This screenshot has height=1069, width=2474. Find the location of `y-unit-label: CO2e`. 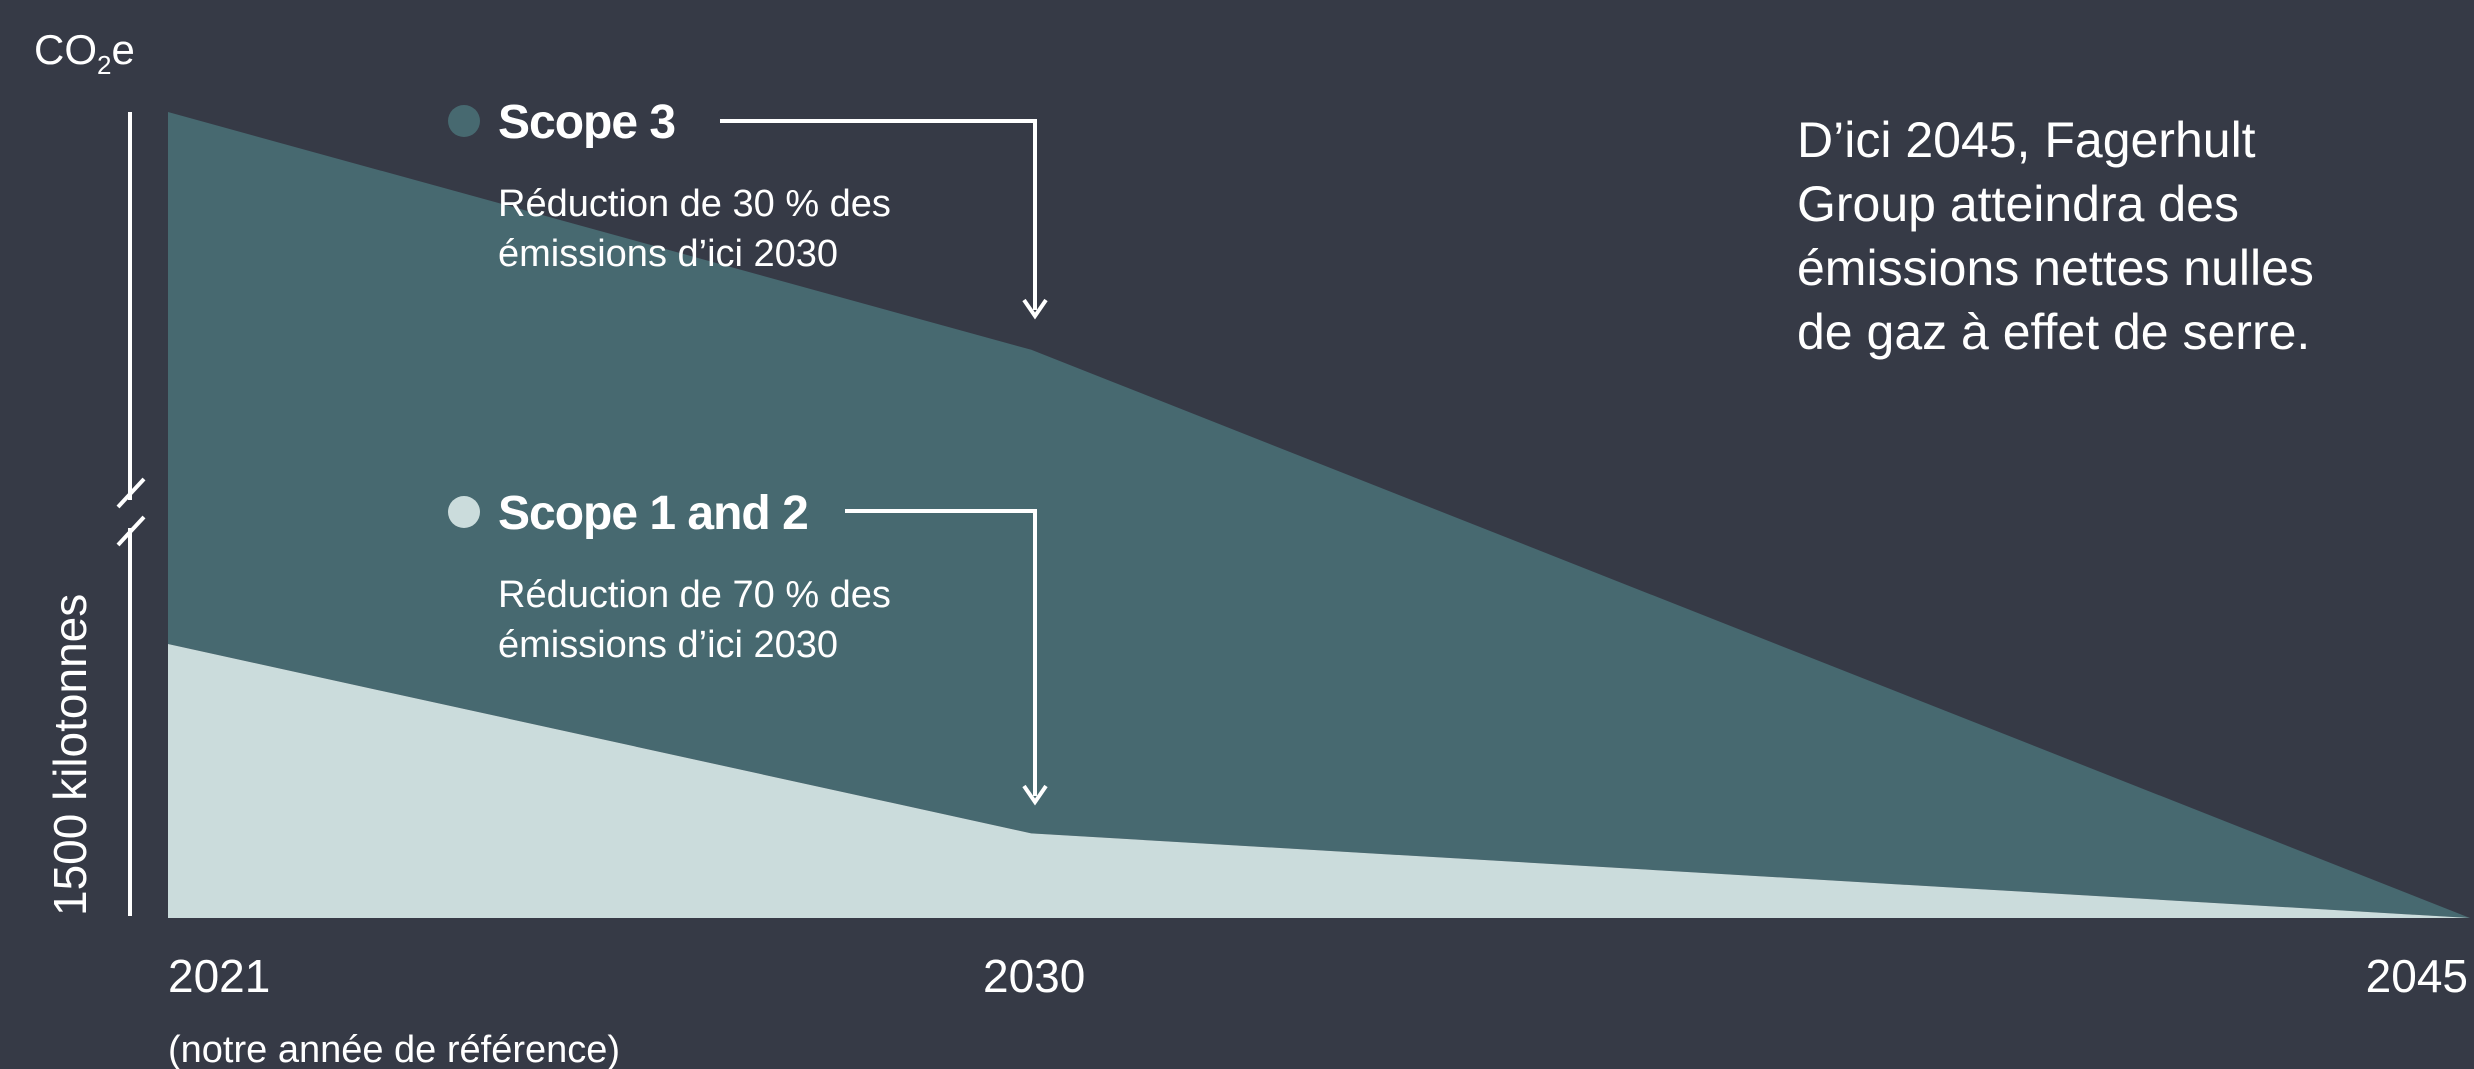

y-unit-label: CO2e is located at coordinates (84, 53).